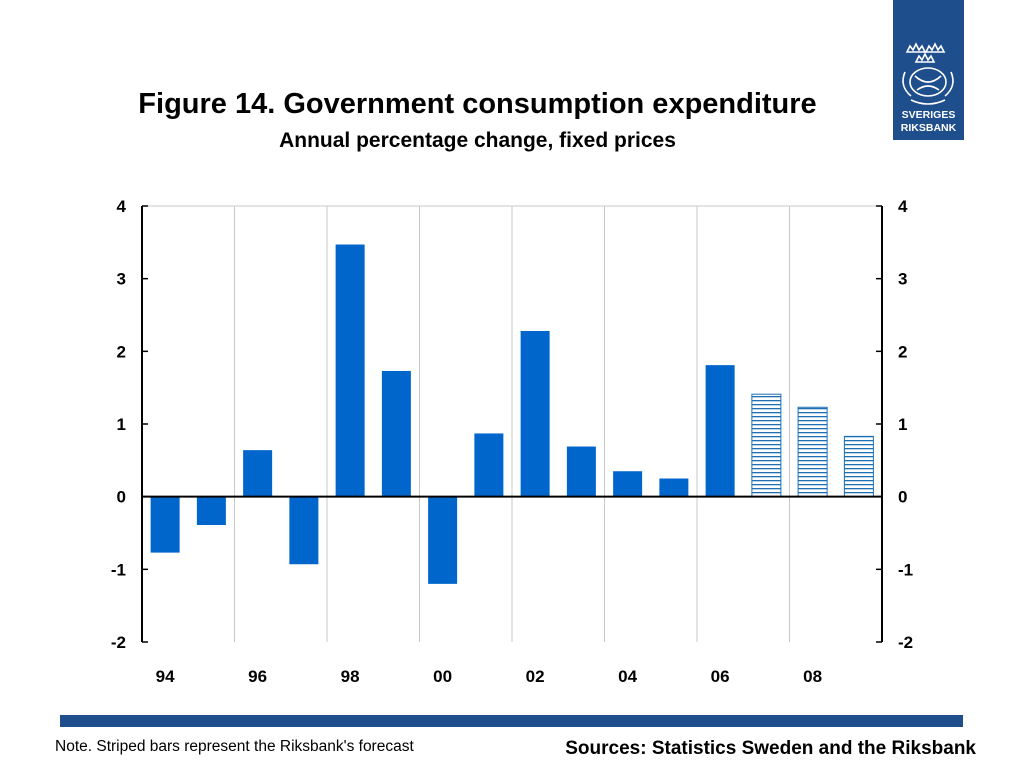 The height and width of the screenshot is (768, 1024). Describe the element at coordinates (581, 471) in the screenshot. I see `bar-2003` at that location.